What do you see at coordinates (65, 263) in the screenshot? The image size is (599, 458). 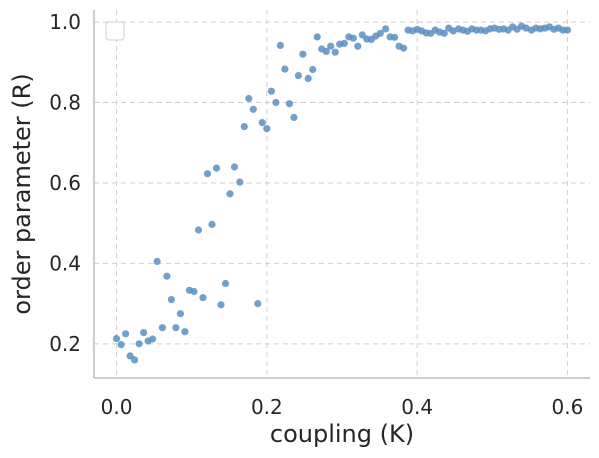 I see `y-tick-label: 0.4` at bounding box center [65, 263].